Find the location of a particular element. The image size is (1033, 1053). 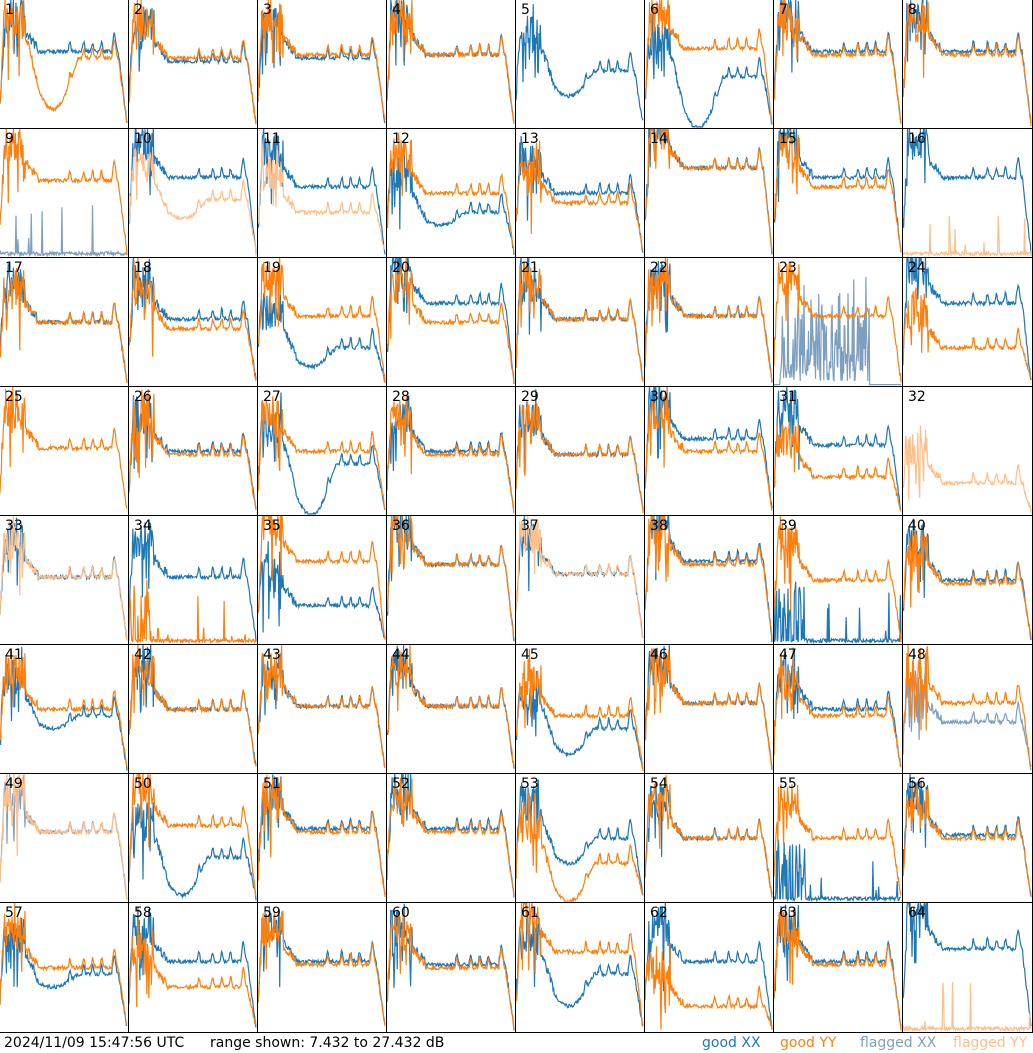

tile-18: 18 is located at coordinates (193, 322).